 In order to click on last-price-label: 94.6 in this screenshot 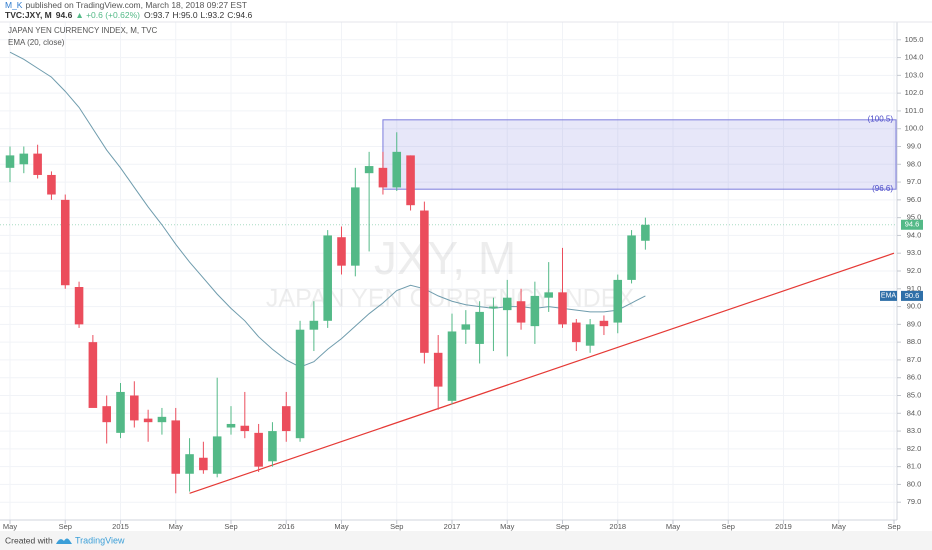, I will do `click(912, 224)`.